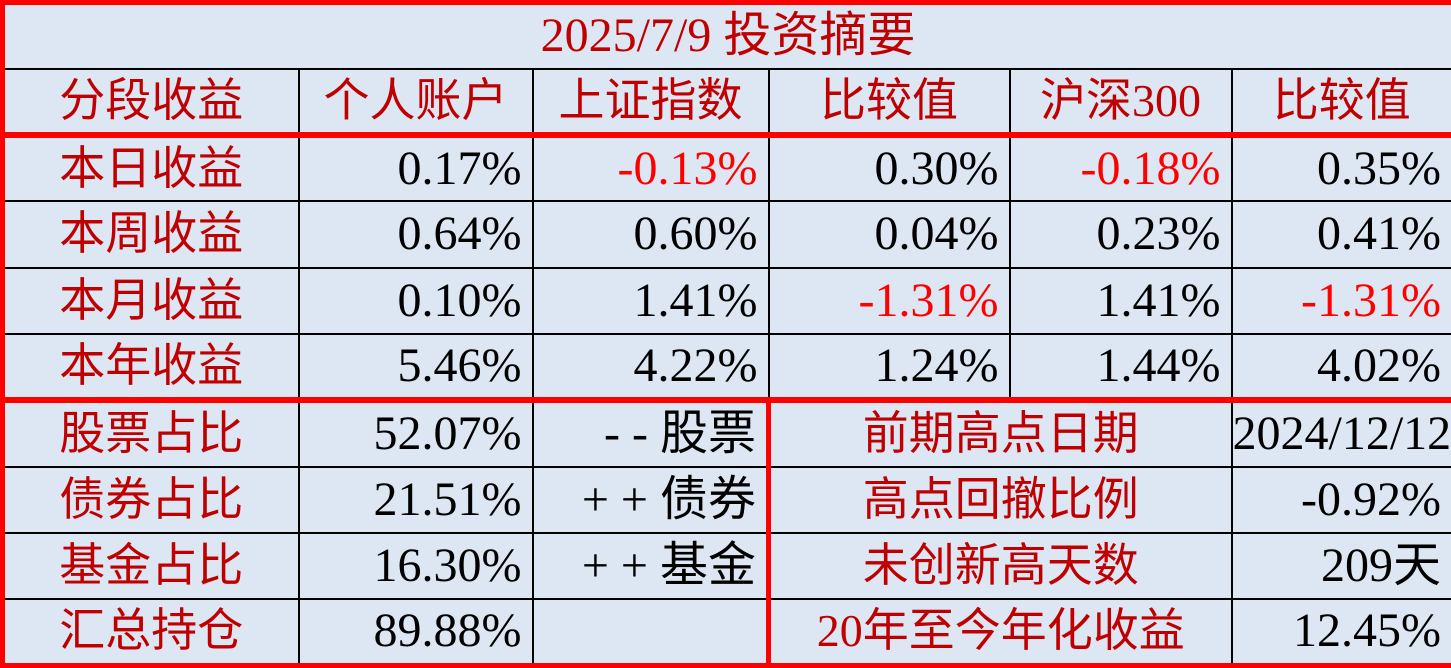 This screenshot has height=668, width=1451. Describe the element at coordinates (415, 103) in the screenshot. I see `header-personal-account: 个人账户` at that location.